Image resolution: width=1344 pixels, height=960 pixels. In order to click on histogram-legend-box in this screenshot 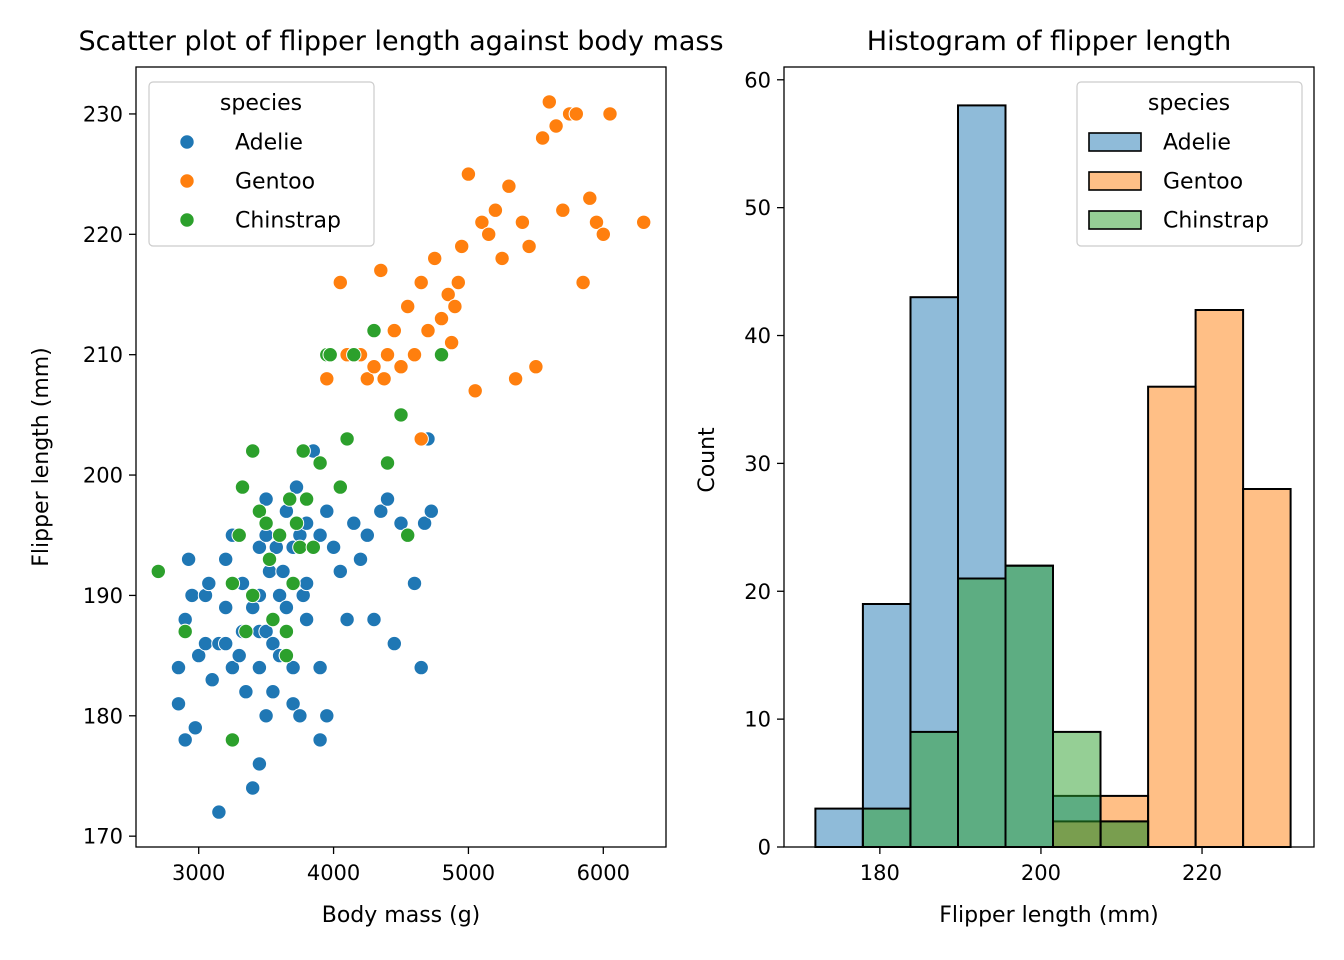, I will do `click(1189, 164)`.